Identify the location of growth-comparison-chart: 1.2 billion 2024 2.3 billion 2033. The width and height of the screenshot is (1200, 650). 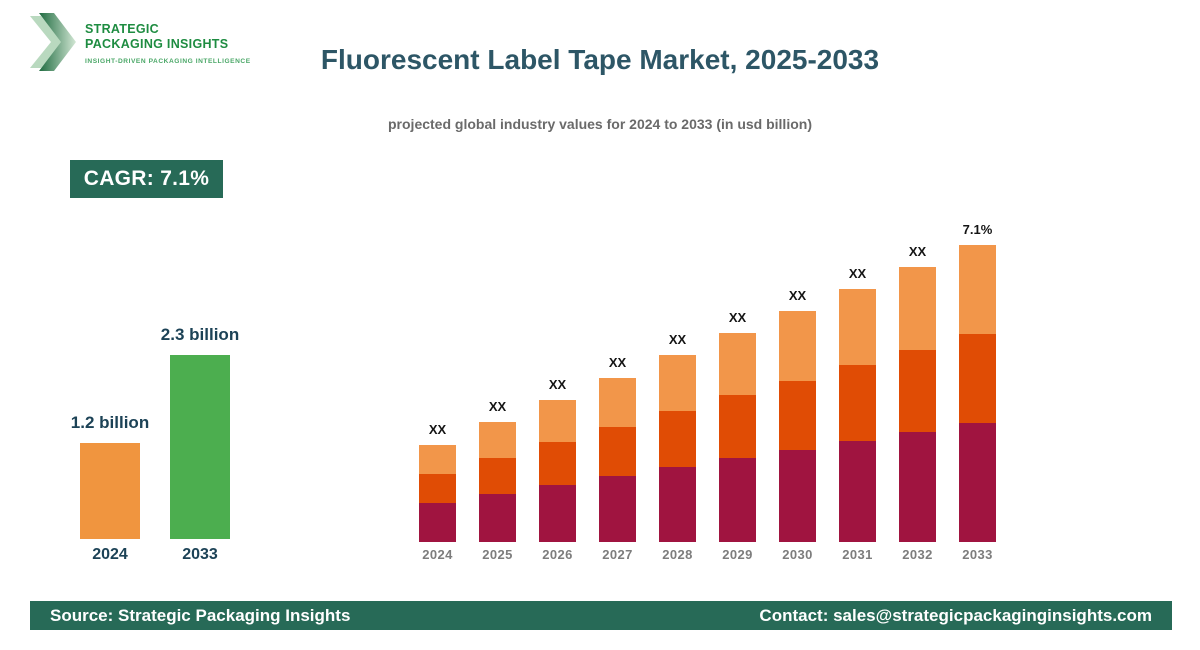
(170, 441).